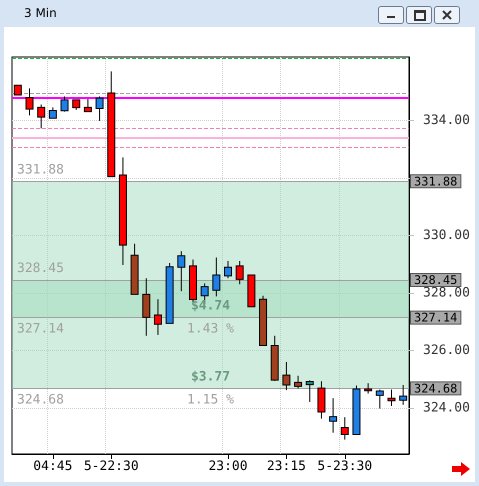  What do you see at coordinates (210, 306) in the screenshot?
I see `annotation: $4.74` at bounding box center [210, 306].